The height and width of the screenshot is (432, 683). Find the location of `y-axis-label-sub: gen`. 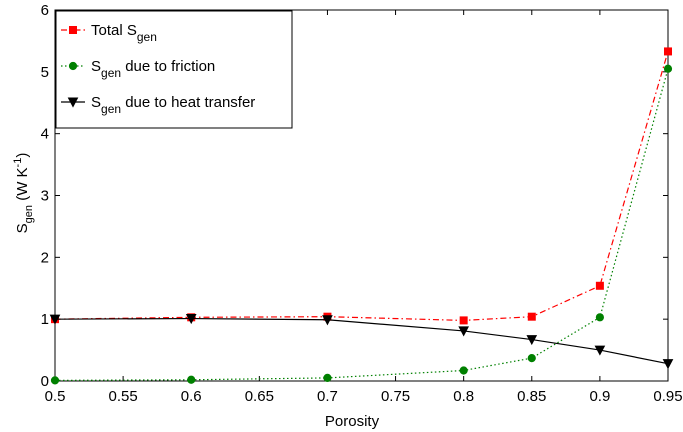

y-axis-label-sub: gen is located at coordinates (29, 214).